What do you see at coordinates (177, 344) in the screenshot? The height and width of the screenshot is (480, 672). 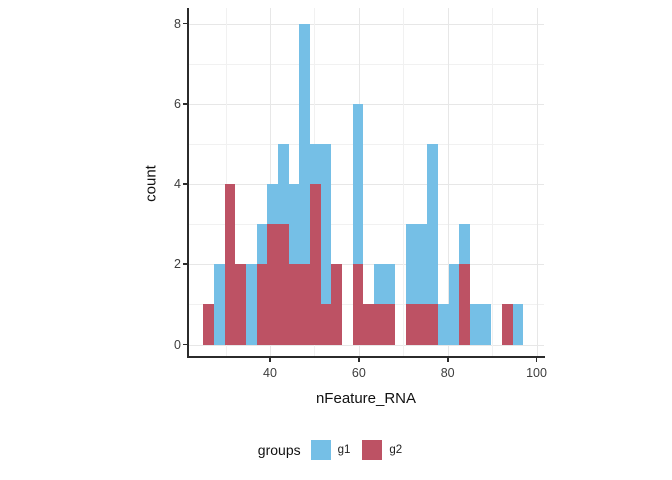 I see `y-tick-label: 0` at bounding box center [177, 344].